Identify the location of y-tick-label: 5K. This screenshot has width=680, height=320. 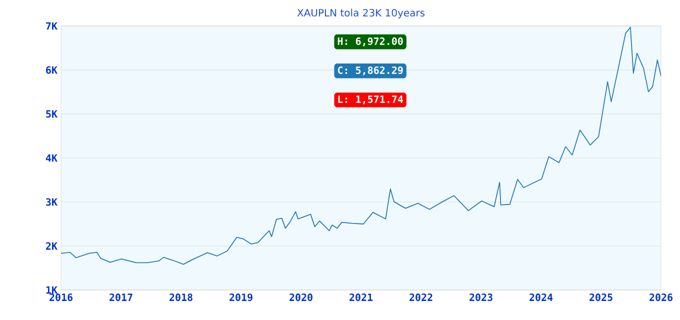
(52, 114).